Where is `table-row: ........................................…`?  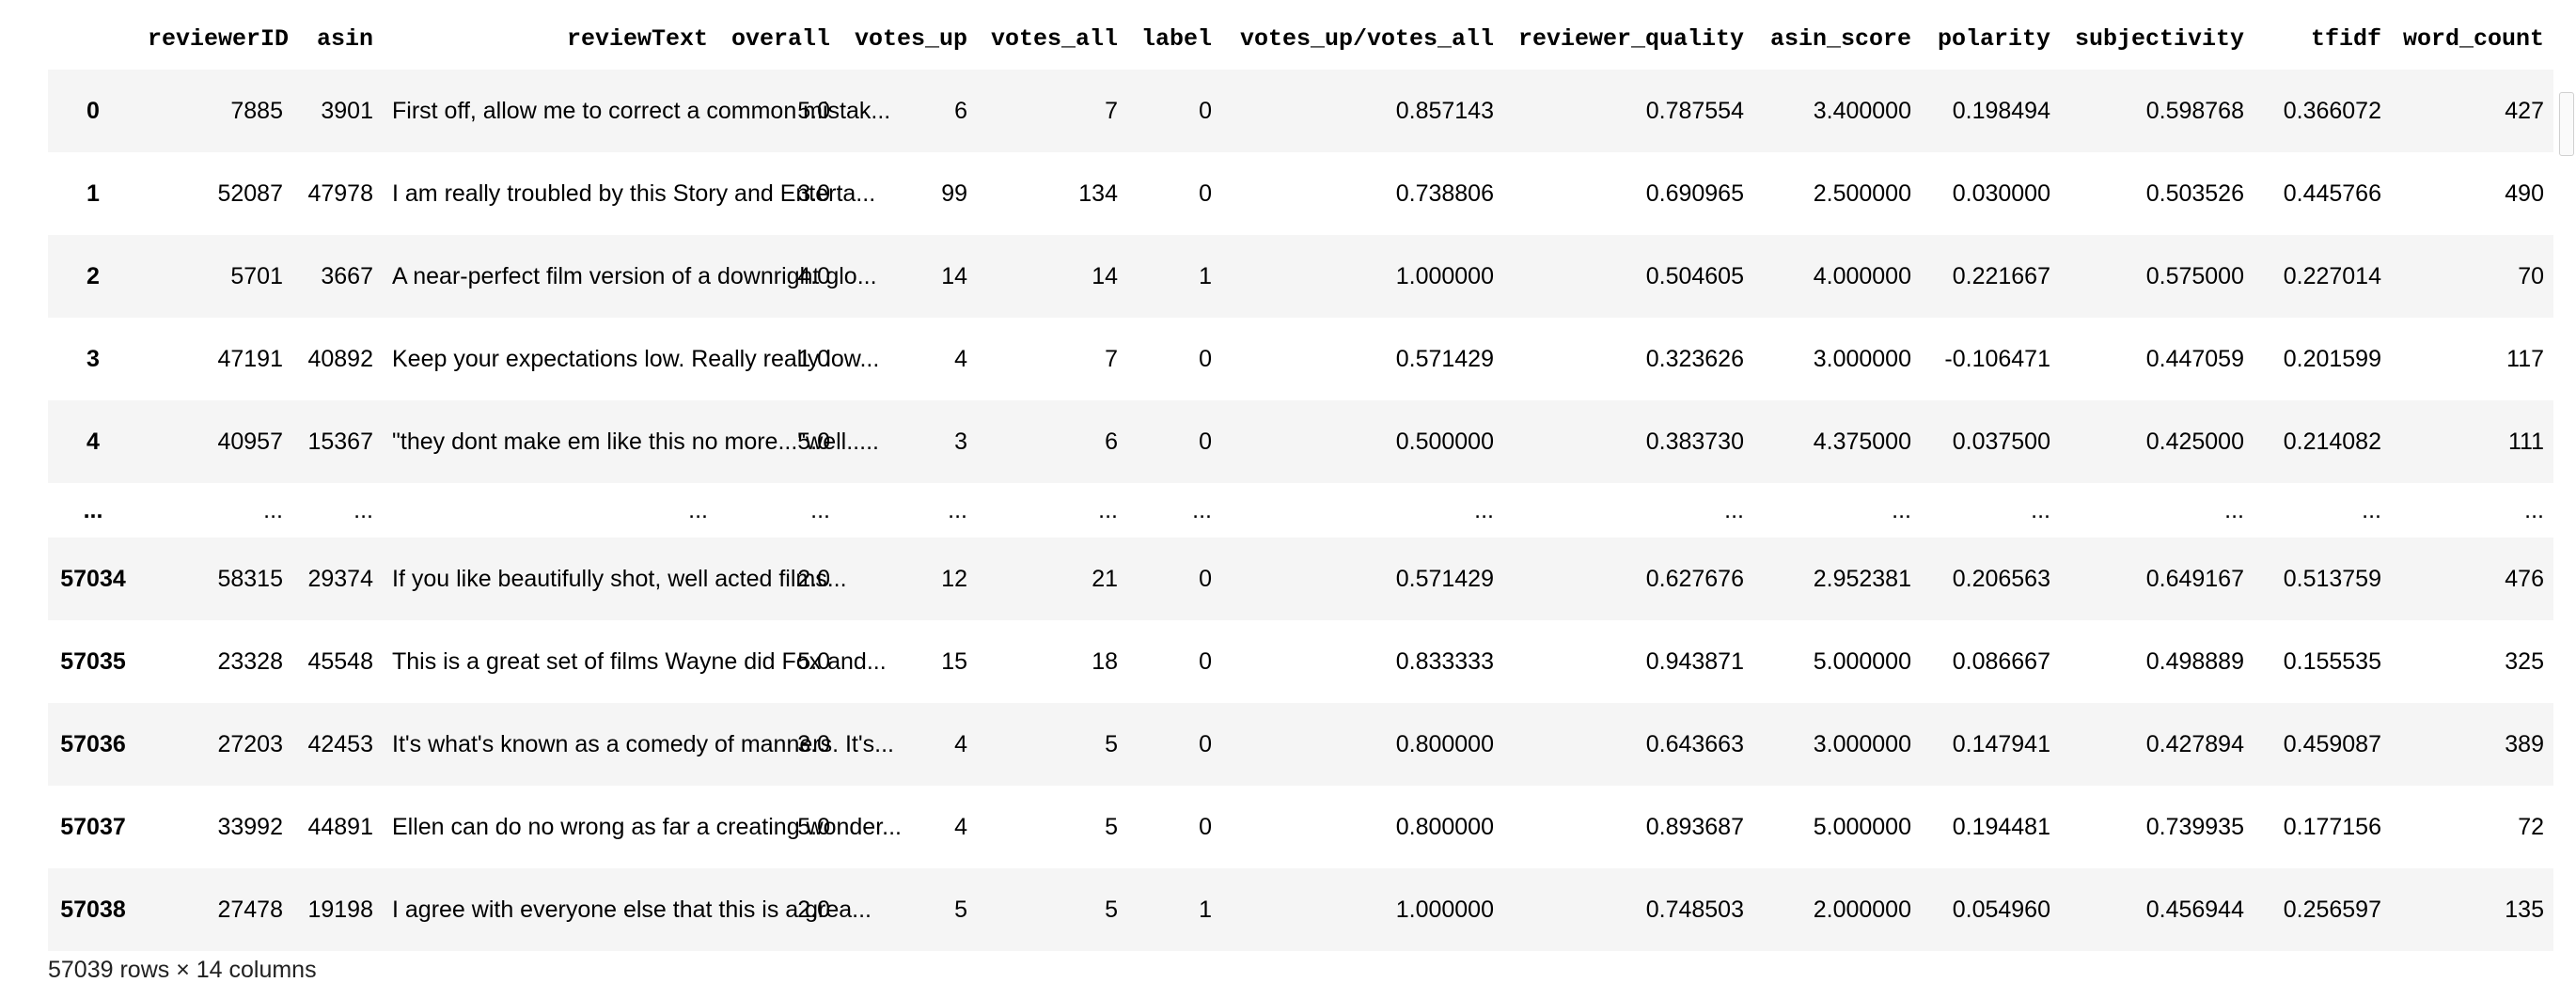 table-row: ........................................… is located at coordinates (1301, 511).